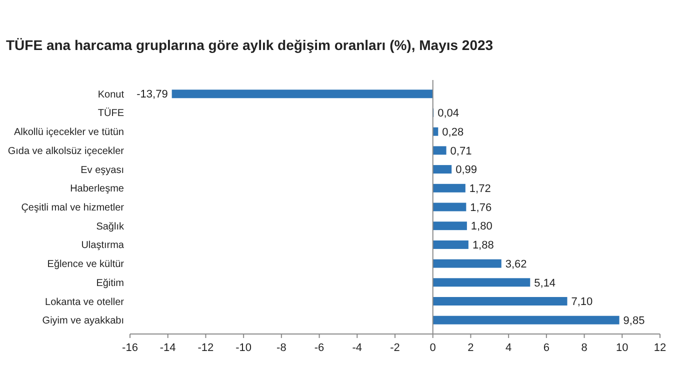 The height and width of the screenshot is (376, 690). Describe the element at coordinates (582, 302) in the screenshot. I see `data-label: 7,10` at that location.